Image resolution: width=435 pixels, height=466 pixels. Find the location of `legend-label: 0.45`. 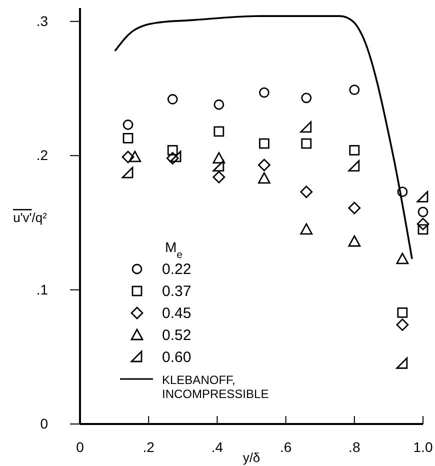

legend-label: 0.45 is located at coordinates (177, 313).